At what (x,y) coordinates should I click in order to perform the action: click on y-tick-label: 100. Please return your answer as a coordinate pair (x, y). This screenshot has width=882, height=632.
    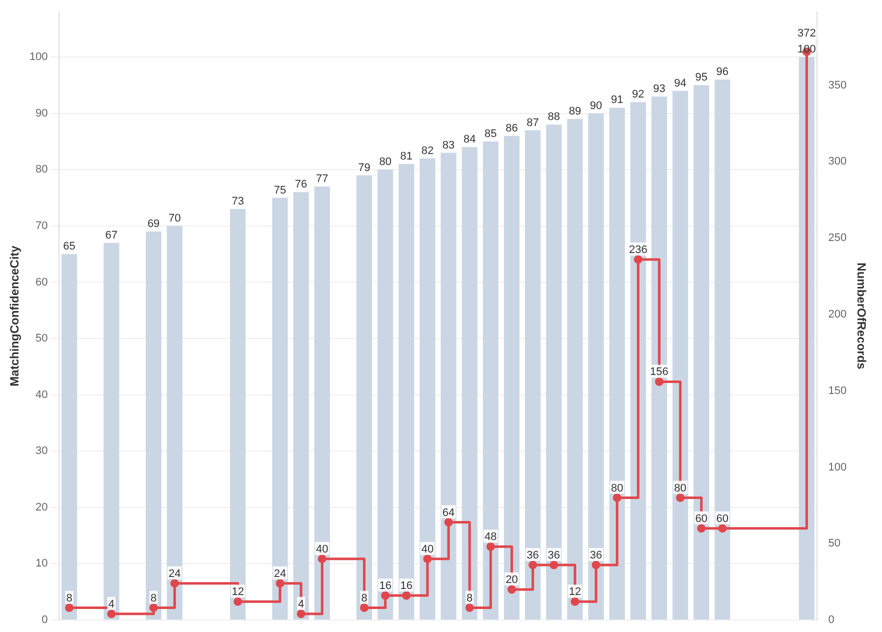
    Looking at the image, I should click on (38, 57).